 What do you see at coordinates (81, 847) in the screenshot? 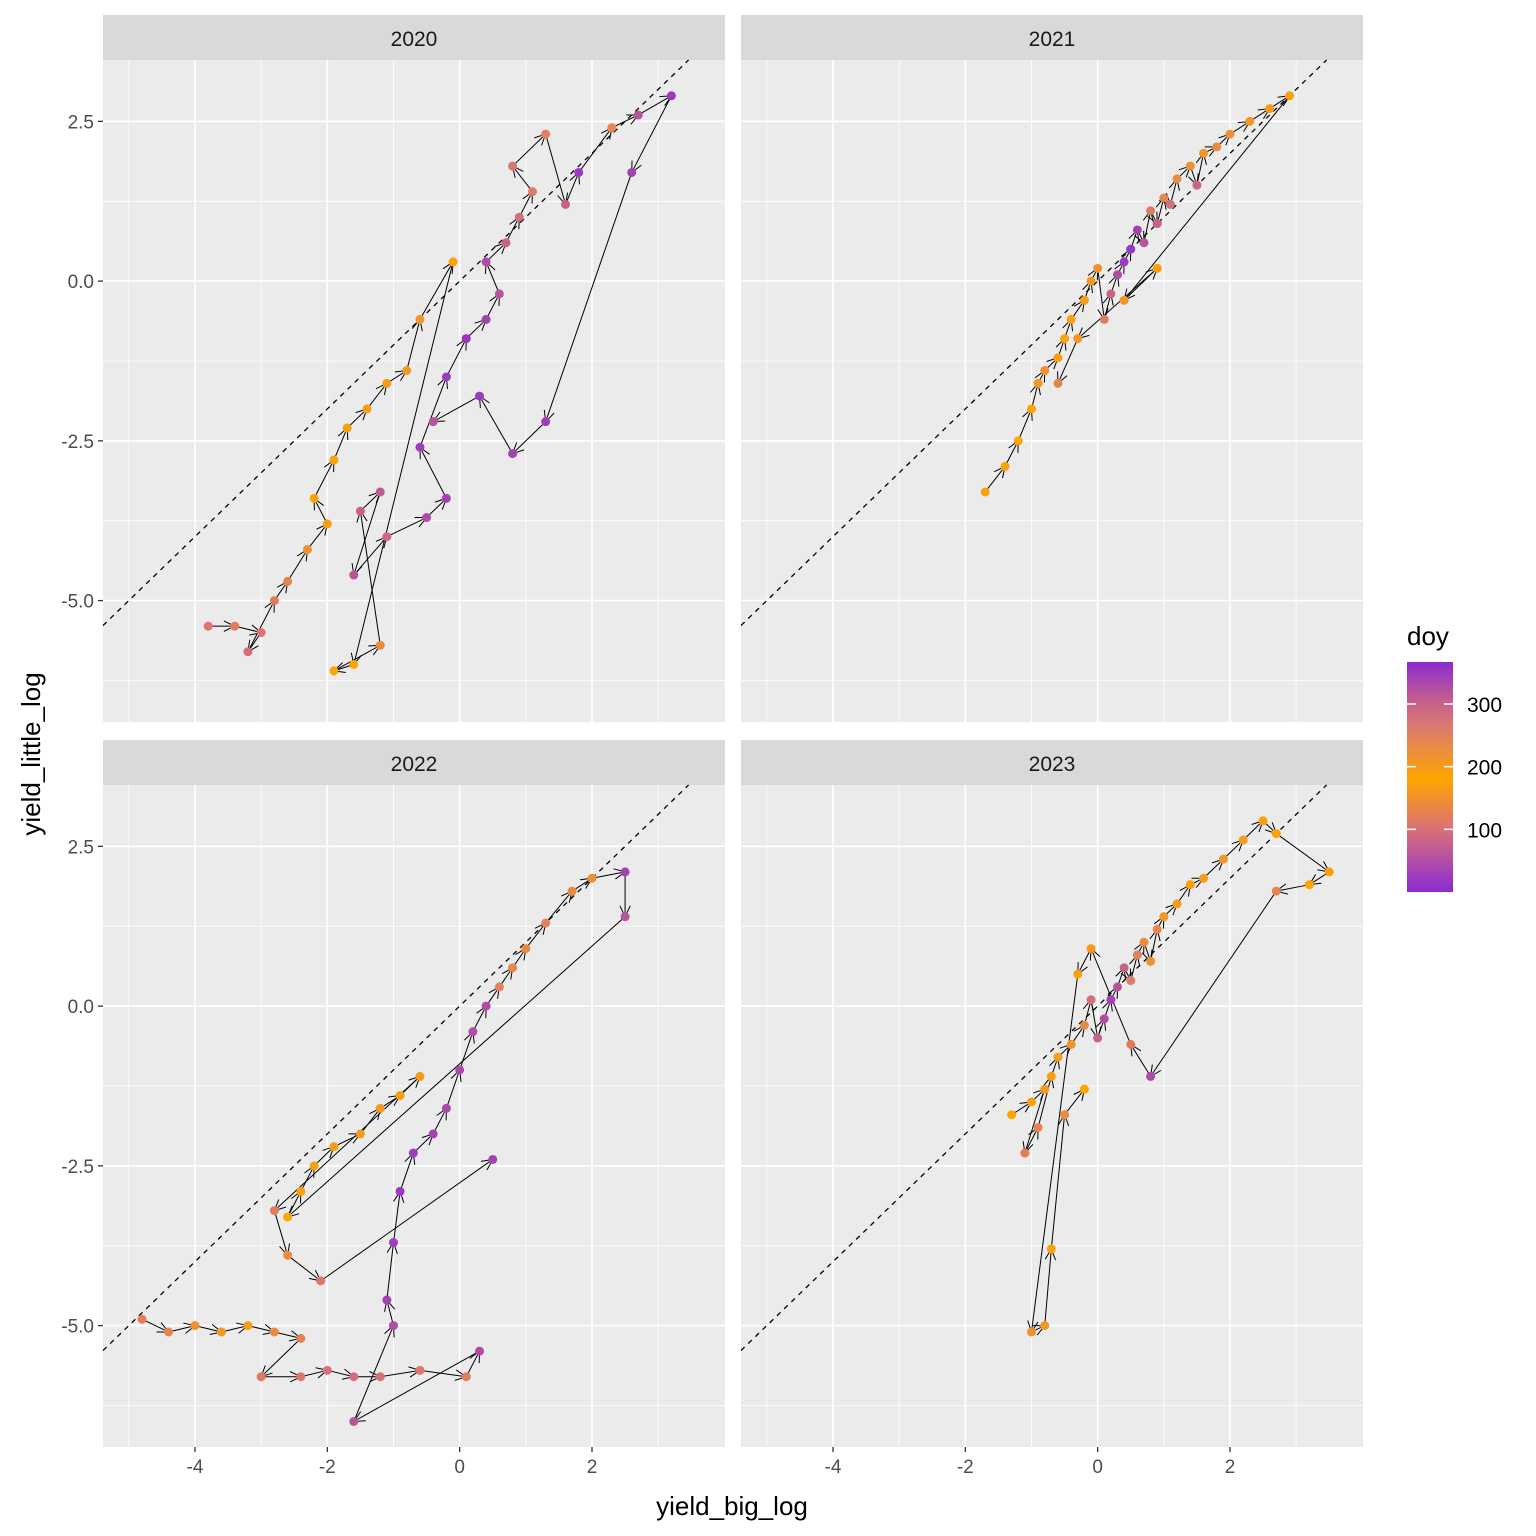
I see `y-tick-label: 2.5` at bounding box center [81, 847].